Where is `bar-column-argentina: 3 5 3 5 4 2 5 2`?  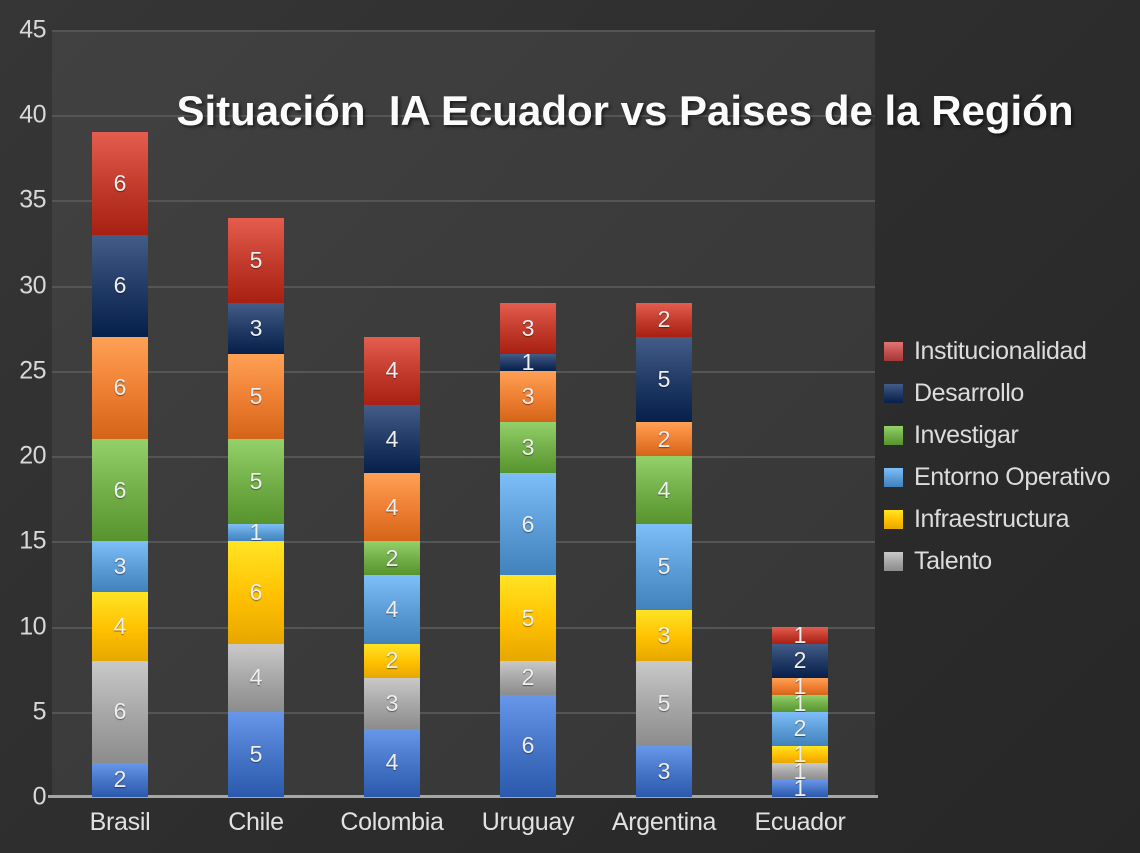
bar-column-argentina: 3 5 3 5 4 2 5 2 is located at coordinates (664, 549).